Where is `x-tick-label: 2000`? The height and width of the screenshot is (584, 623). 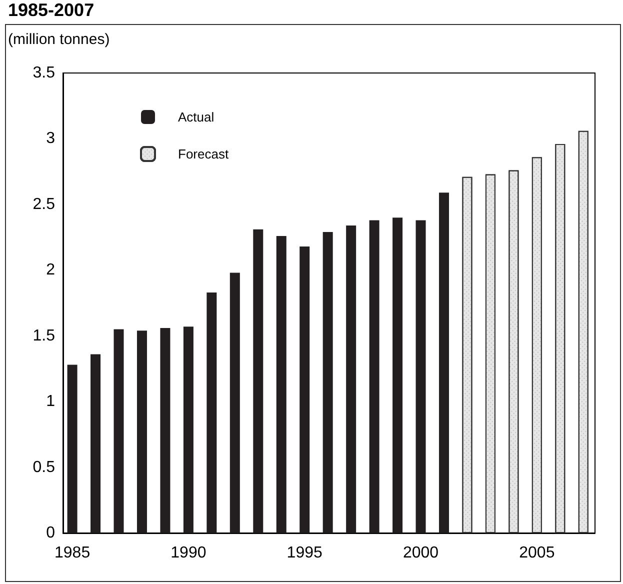
x-tick-label: 2000 is located at coordinates (420, 553).